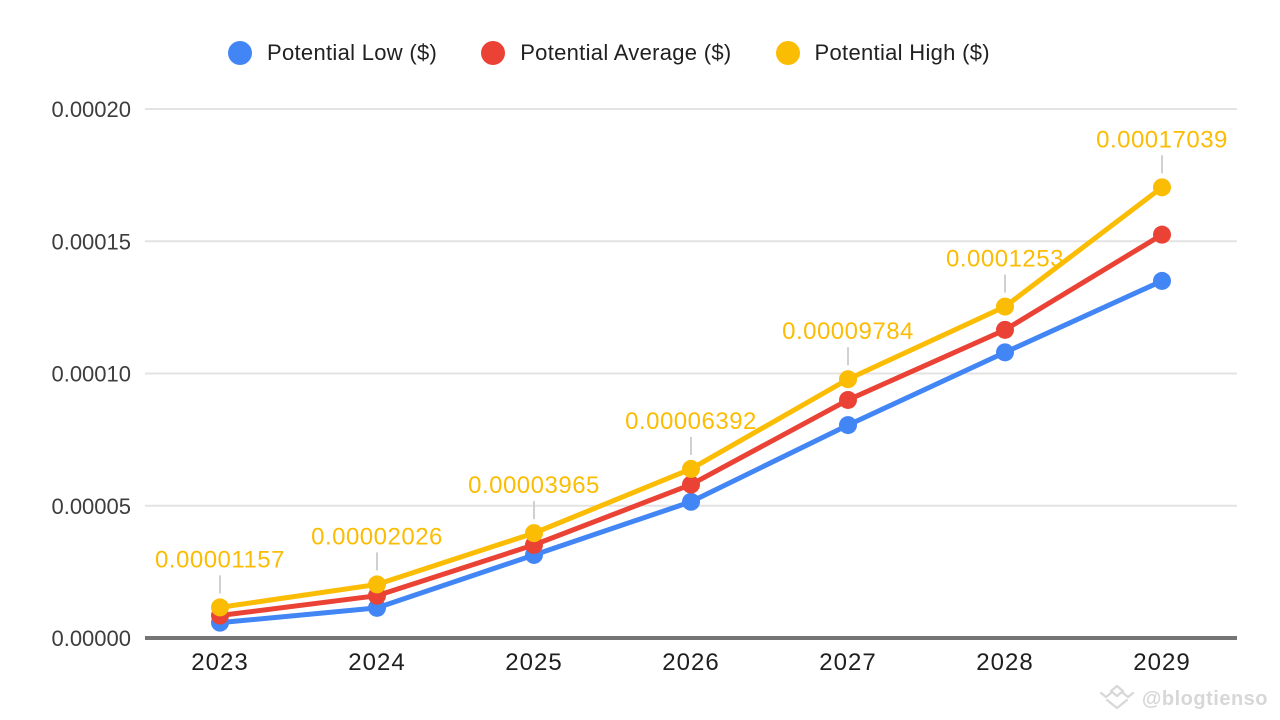  I want to click on legend-label: Potential Low ($), so click(352, 52).